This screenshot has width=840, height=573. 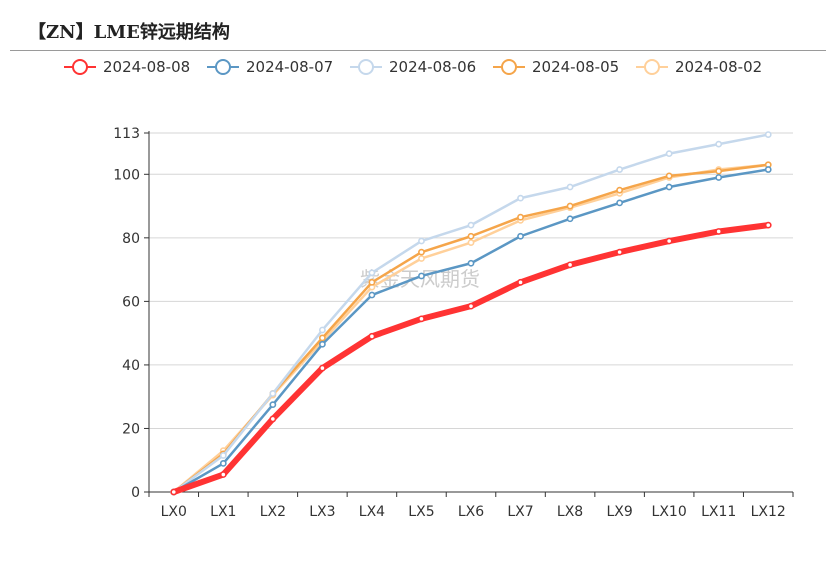 I want to click on y-tick-label: 0, so click(x=135, y=493).